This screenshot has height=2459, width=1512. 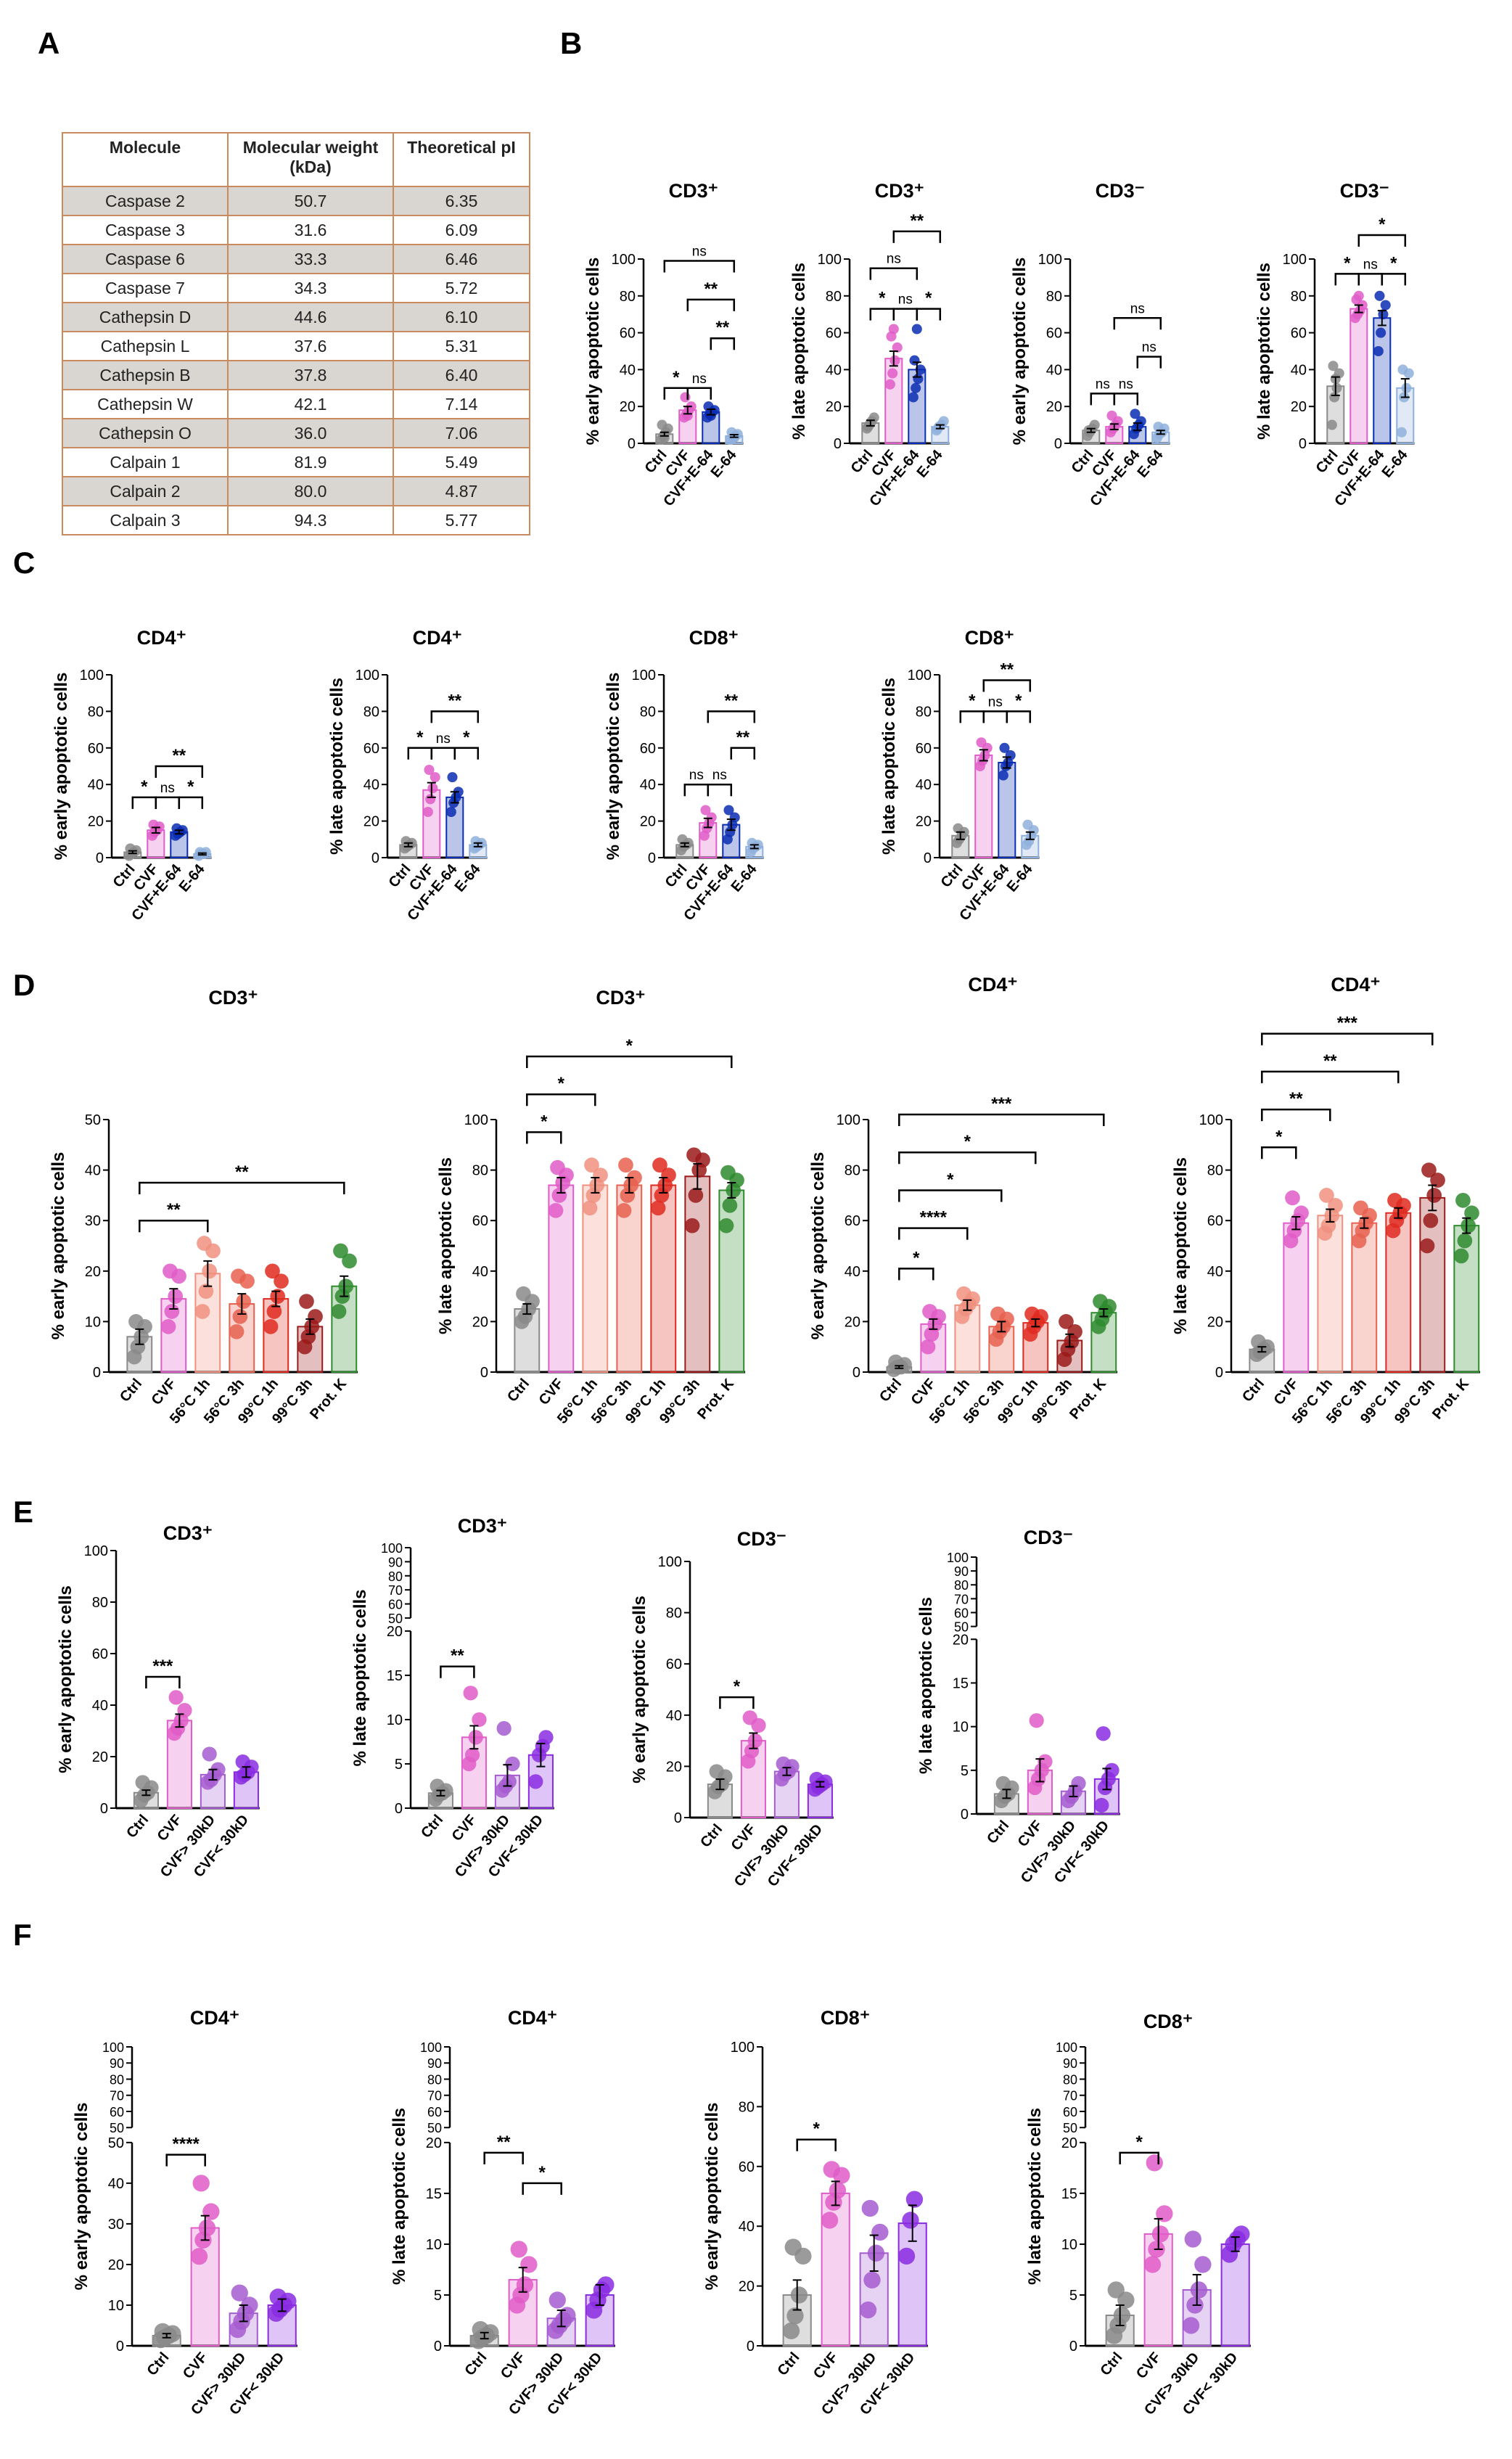 I want to click on y-tick-label: 50, so click(x=962, y=1627).